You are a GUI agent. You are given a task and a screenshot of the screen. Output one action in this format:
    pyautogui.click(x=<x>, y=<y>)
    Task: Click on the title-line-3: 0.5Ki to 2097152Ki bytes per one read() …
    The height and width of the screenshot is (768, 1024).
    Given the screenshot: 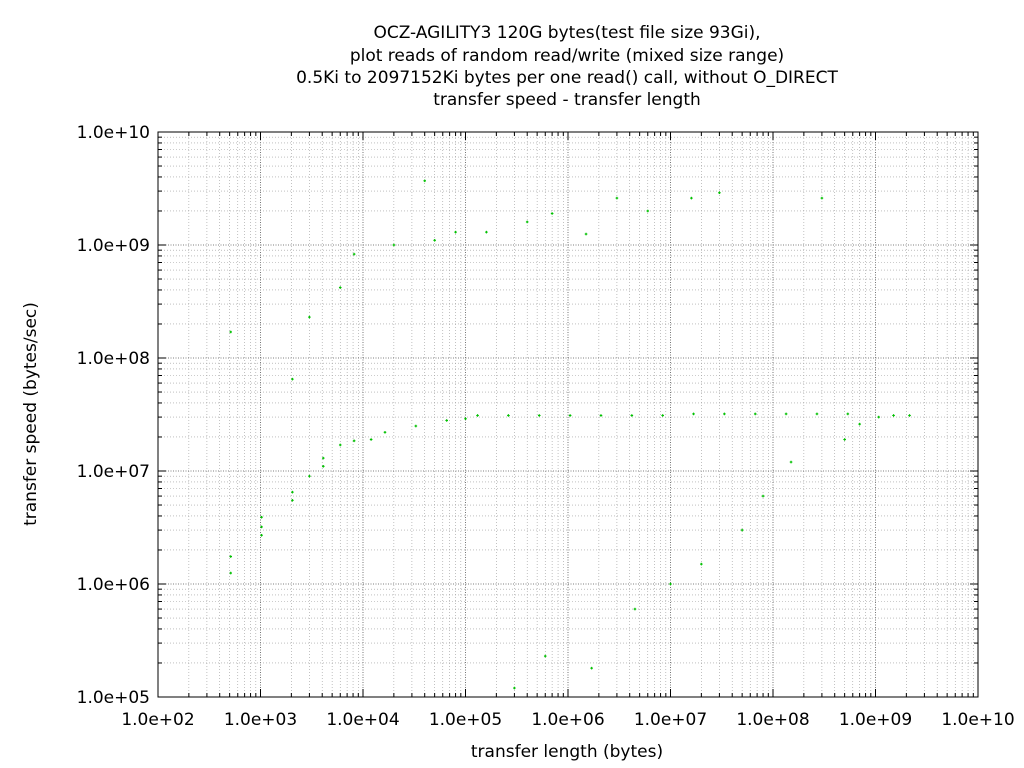 What is the action you would take?
    pyautogui.click(x=567, y=78)
    